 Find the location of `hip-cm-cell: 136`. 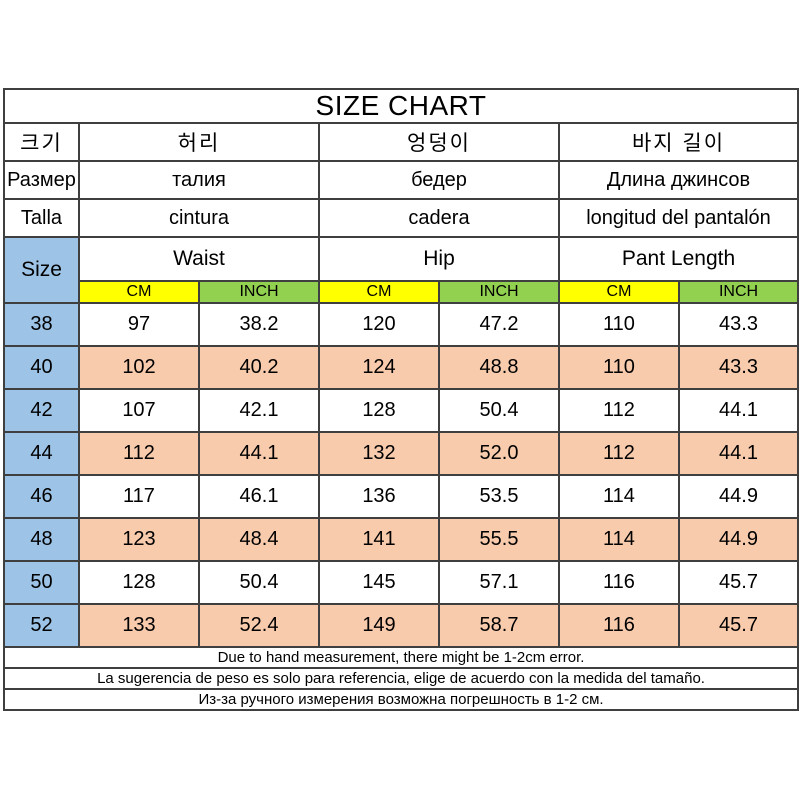

hip-cm-cell: 136 is located at coordinates (379, 496).